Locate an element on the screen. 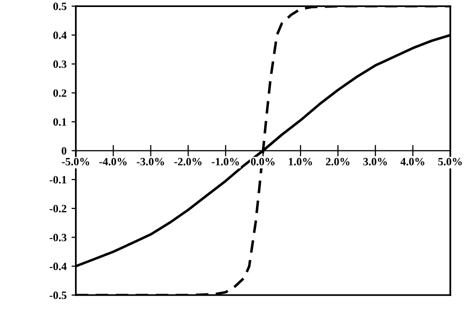  x-tick-label: -2.0% is located at coordinates (188, 162).